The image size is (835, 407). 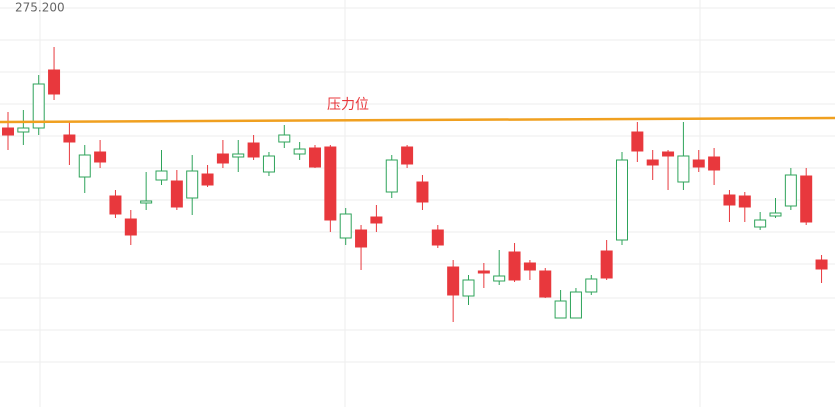 I want to click on resistance-label: 压力位, so click(x=348, y=105).